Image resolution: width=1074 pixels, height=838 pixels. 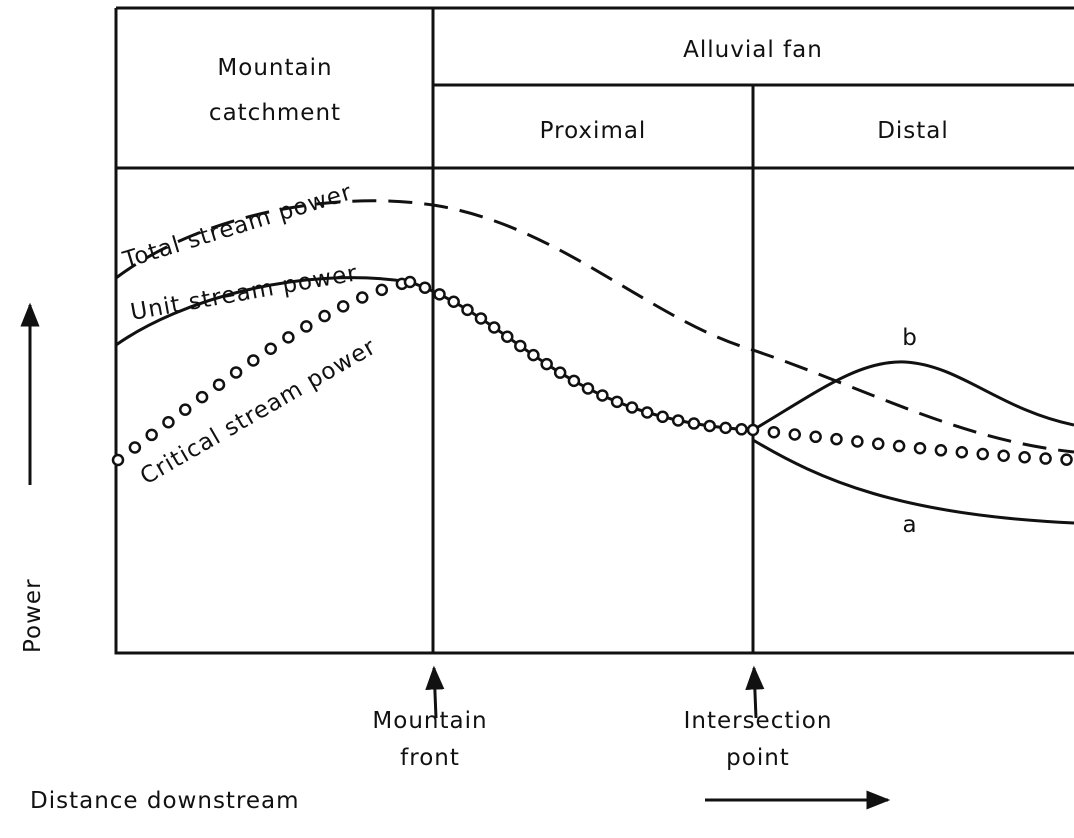 What do you see at coordinates (429, 721) in the screenshot?
I see `marker-front-1: Mountain` at bounding box center [429, 721].